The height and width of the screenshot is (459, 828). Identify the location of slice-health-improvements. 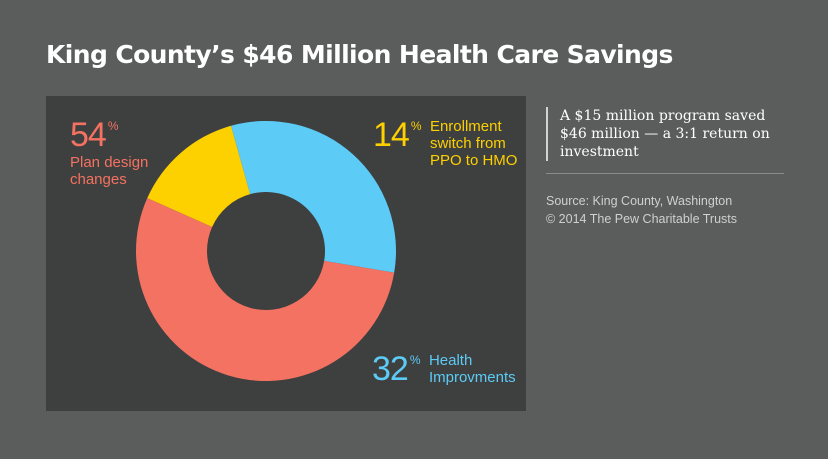
(313, 197).